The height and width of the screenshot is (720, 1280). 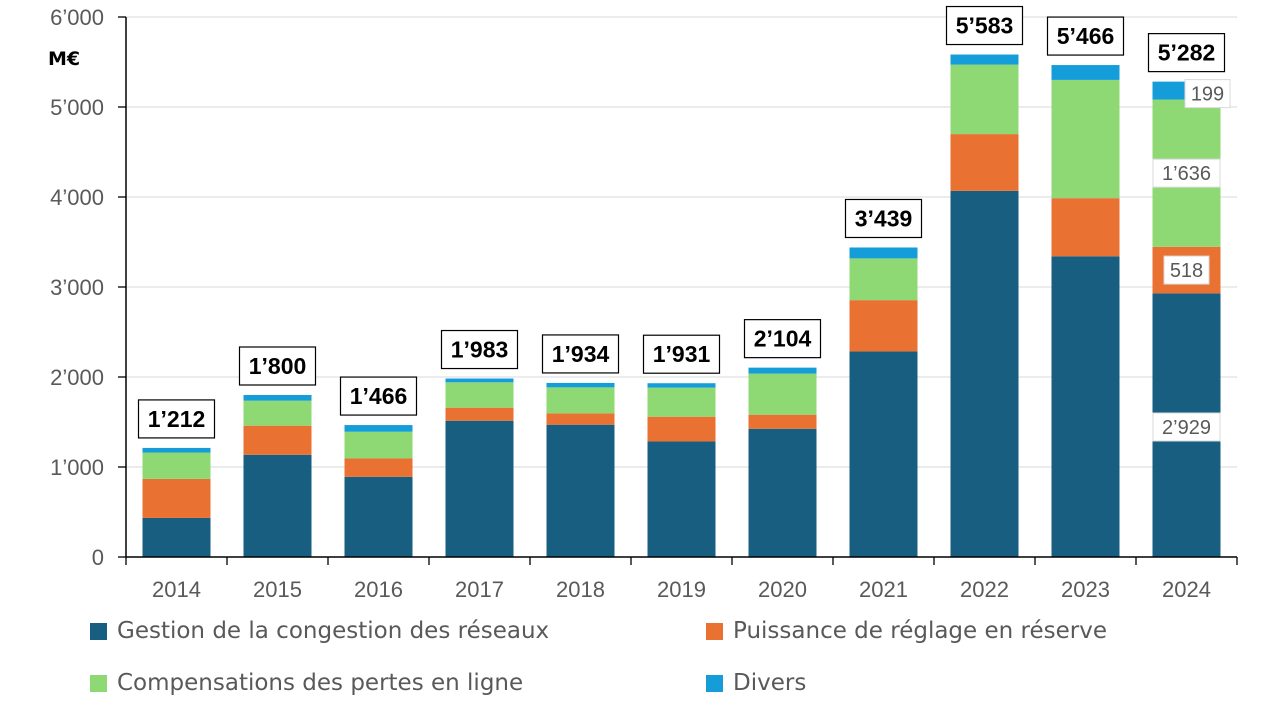 I want to click on x-tick-label: 2020, so click(x=782, y=589).